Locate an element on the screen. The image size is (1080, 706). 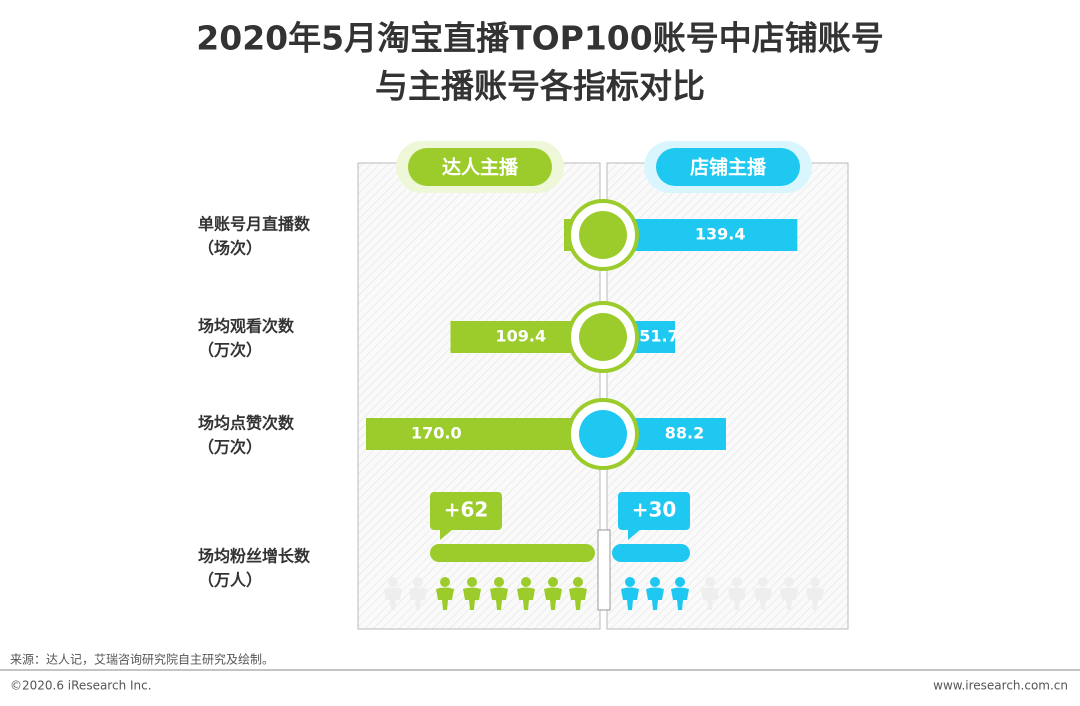
bar is located at coordinates (484, 434).